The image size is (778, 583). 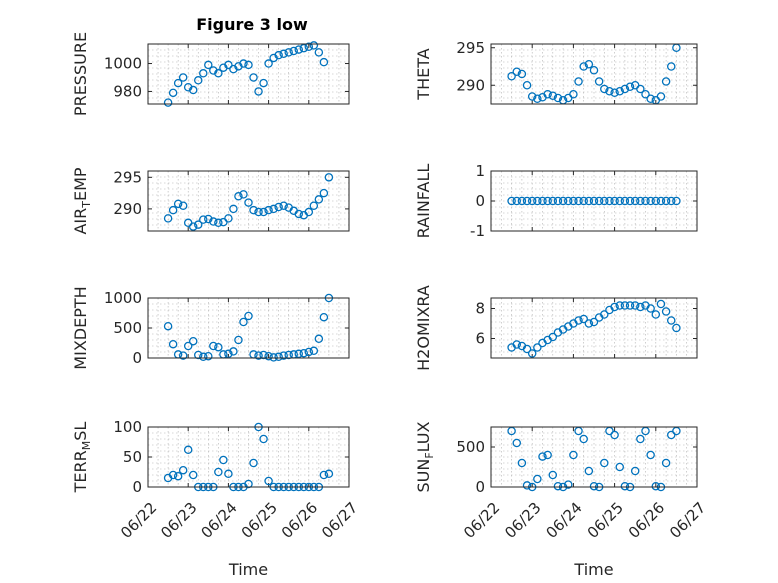 I want to click on x-tick-label: 06/25, so click(x=605, y=520).